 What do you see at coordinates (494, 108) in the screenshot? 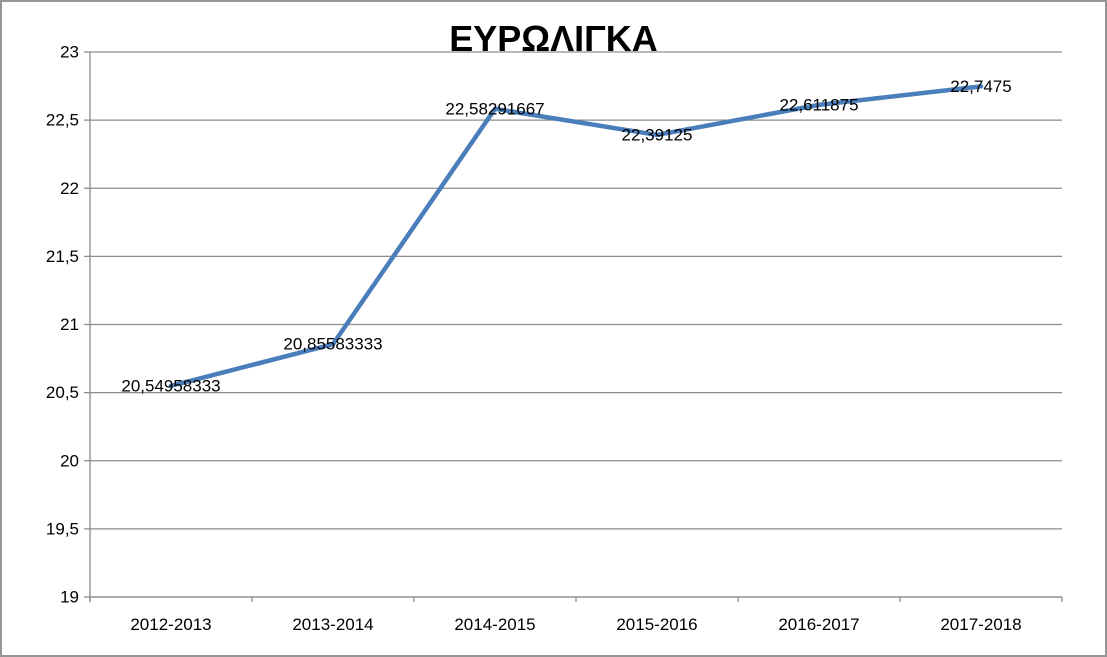
I see `data-point-label: 22,58291667` at bounding box center [494, 108].